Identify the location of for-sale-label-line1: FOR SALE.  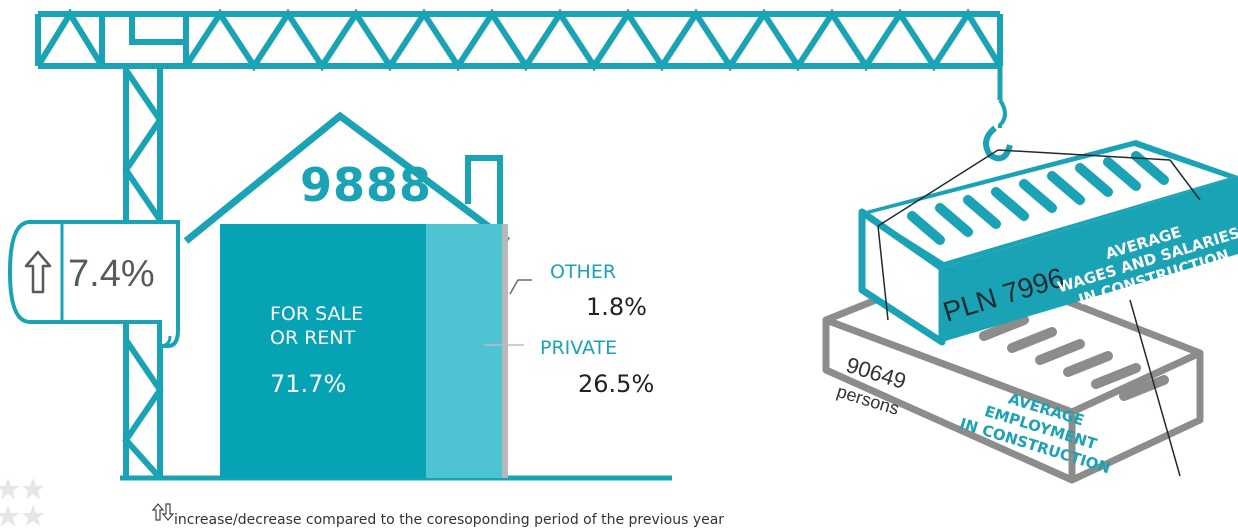
(317, 314).